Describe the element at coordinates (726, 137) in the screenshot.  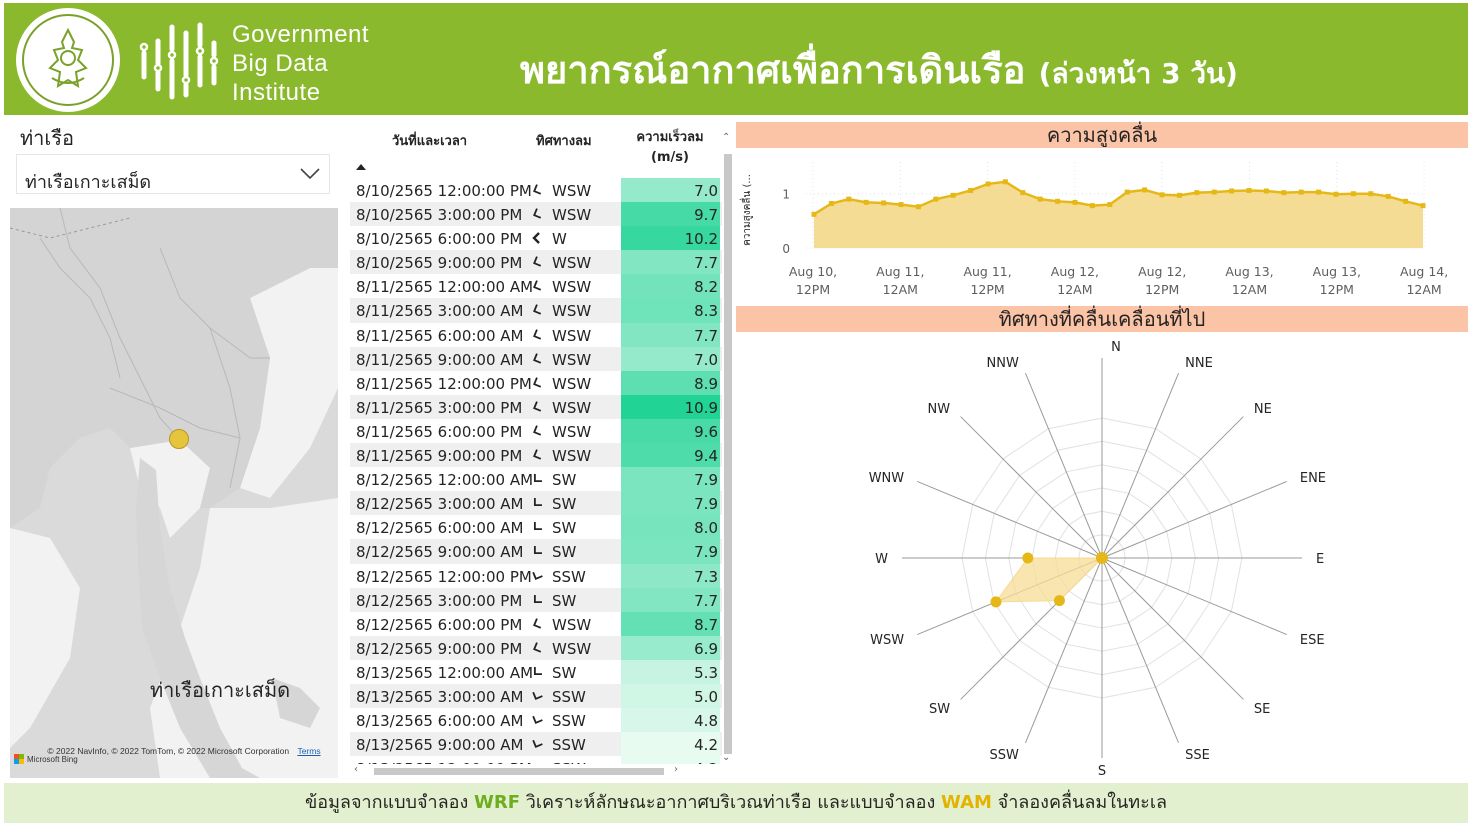
I see `scroll-up-icon: ⌃` at that location.